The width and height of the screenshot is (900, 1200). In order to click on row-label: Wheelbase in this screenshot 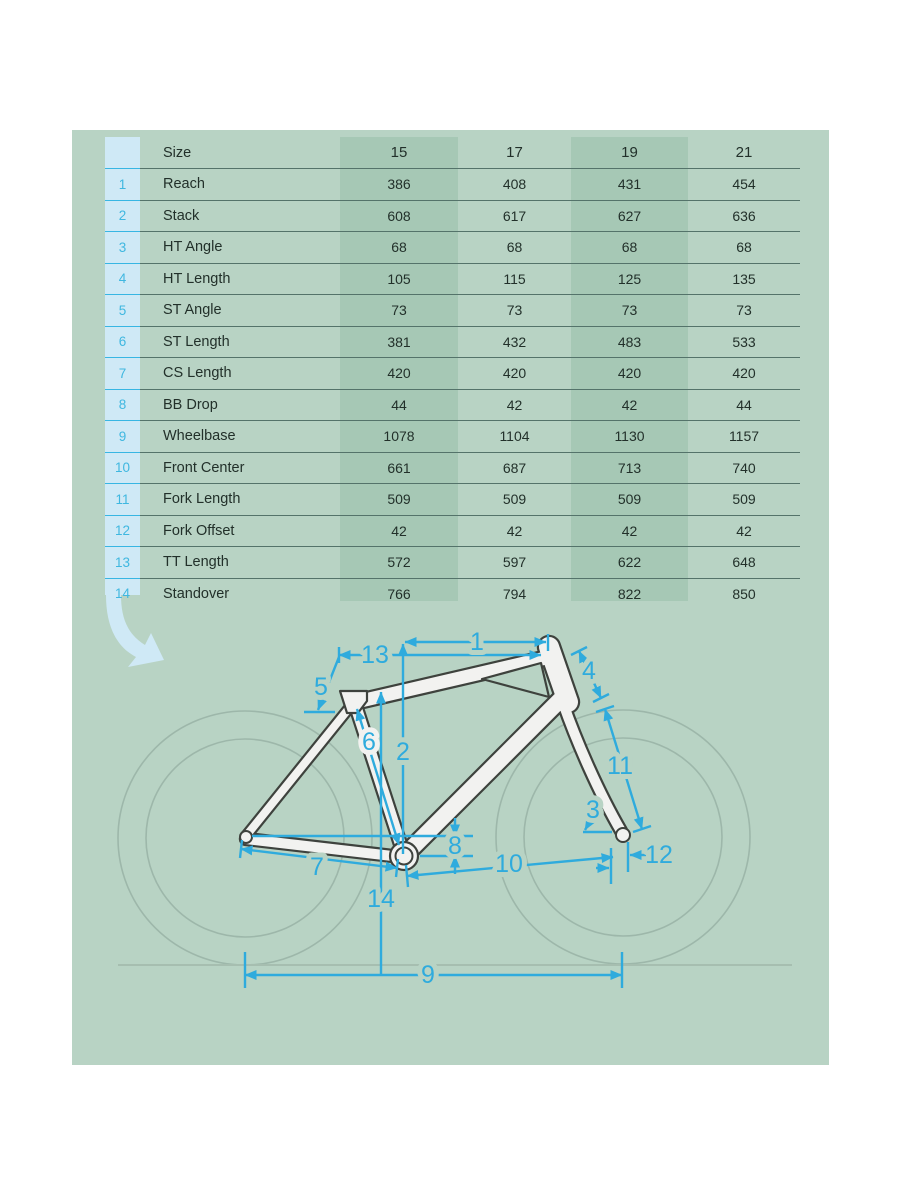, I will do `click(240, 436)`.